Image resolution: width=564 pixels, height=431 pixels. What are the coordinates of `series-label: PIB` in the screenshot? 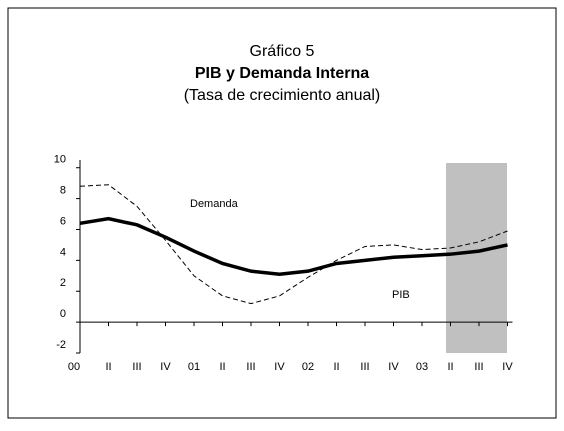 It's located at (401, 295).